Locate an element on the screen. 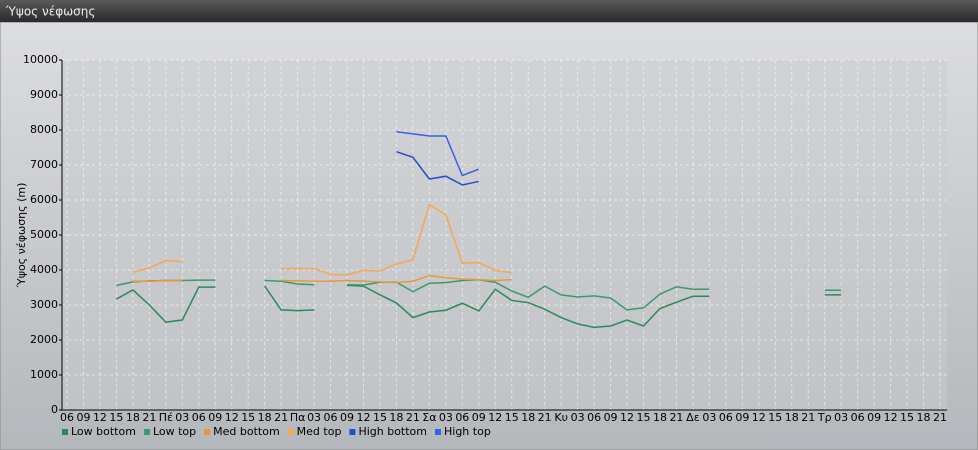  legend-label: High top is located at coordinates (467, 431).